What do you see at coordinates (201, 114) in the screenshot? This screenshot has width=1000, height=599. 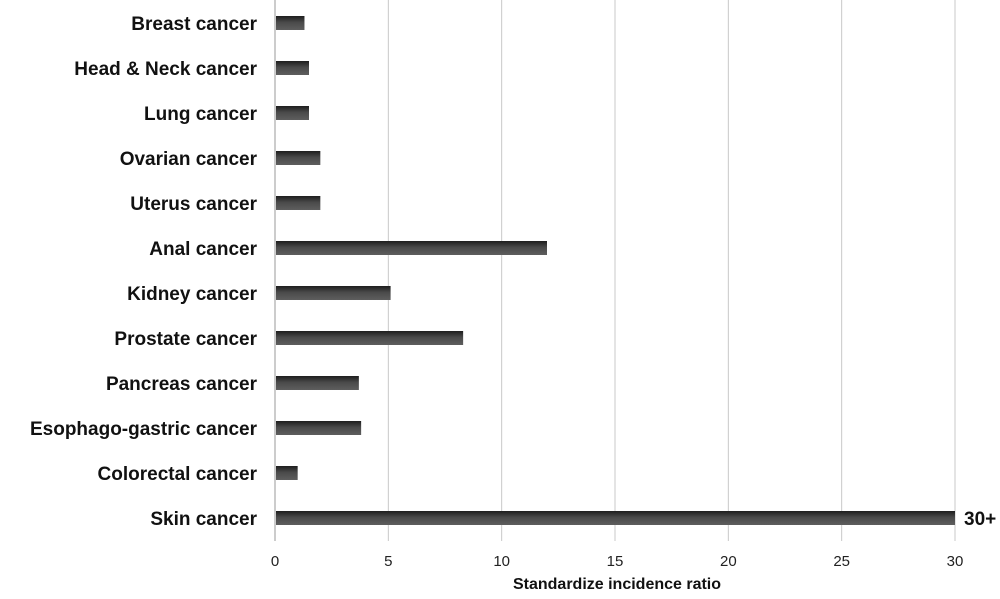 I see `category-label: Lung cancer` at bounding box center [201, 114].